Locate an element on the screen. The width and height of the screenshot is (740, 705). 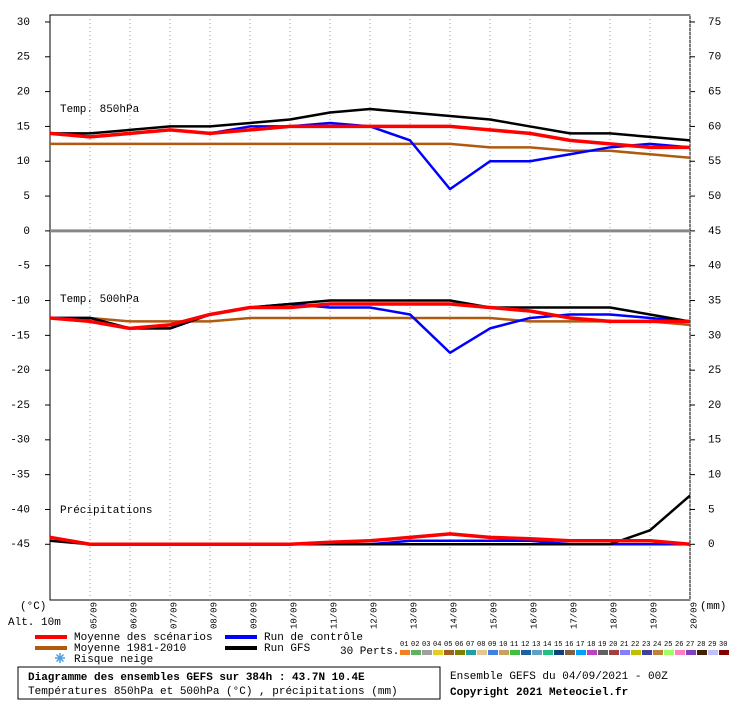
perturbation-id: 05 is located at coordinates (448, 645).